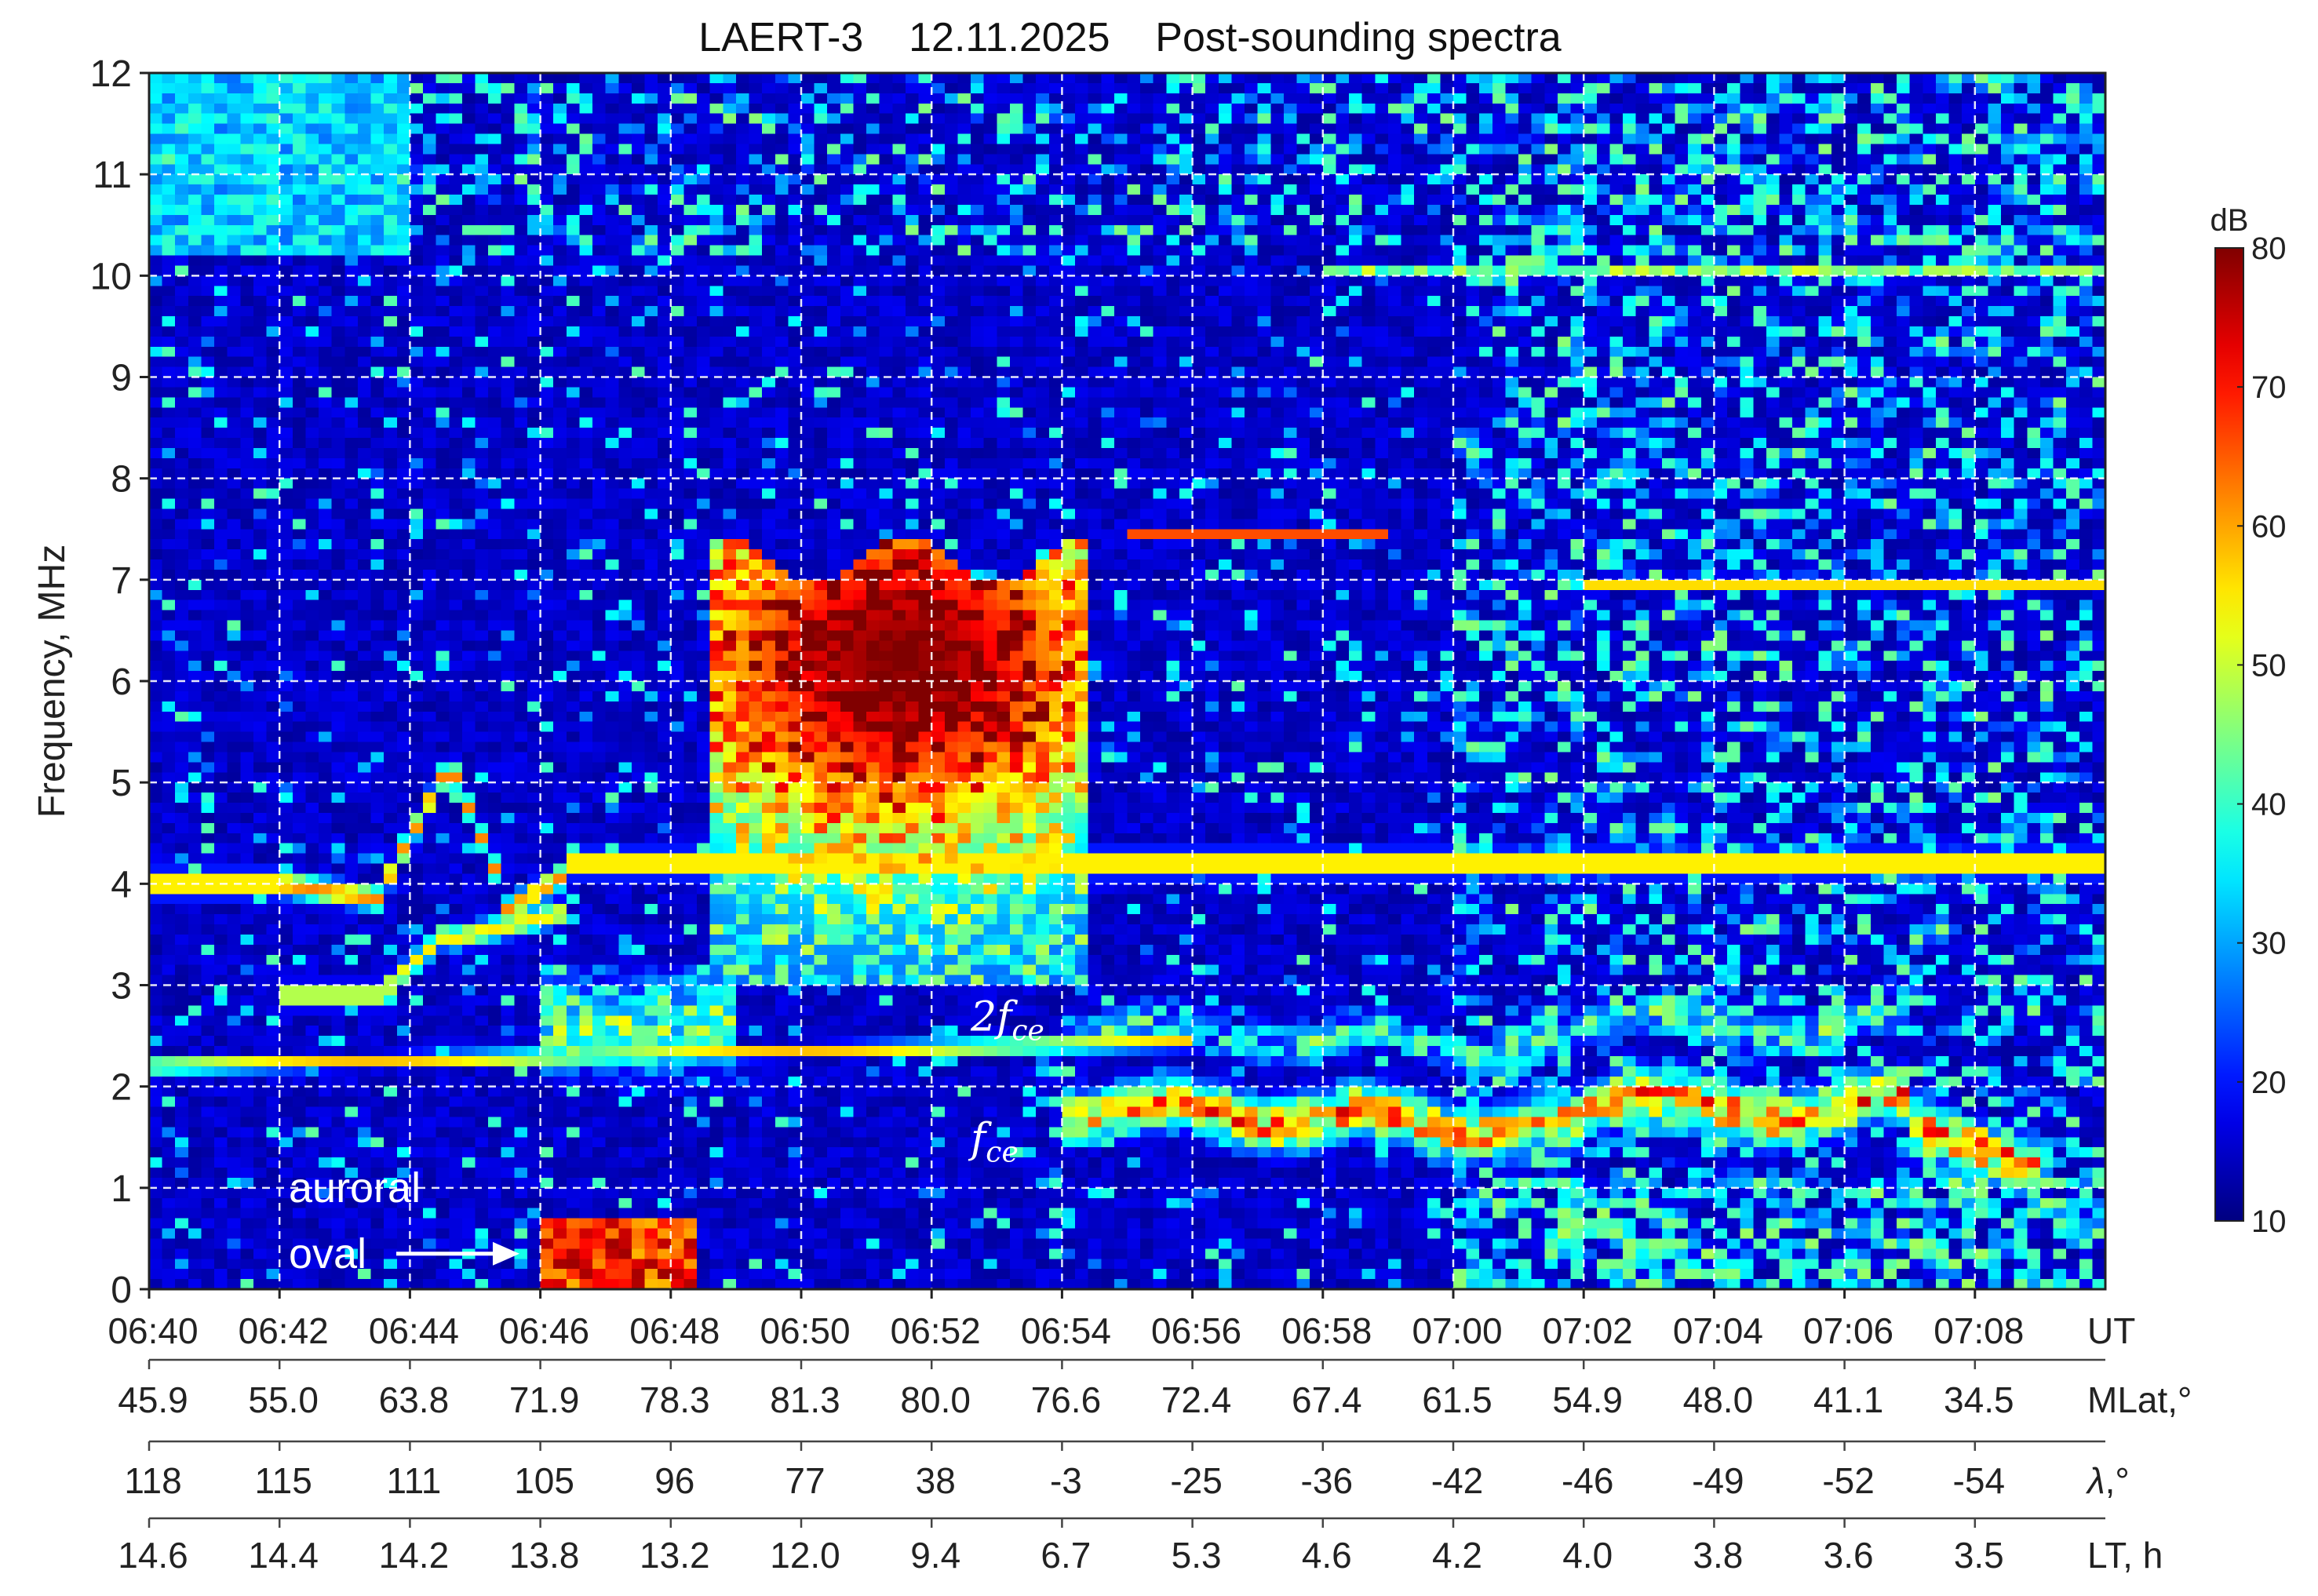 This screenshot has height=1596, width=2318. What do you see at coordinates (936, 1330) in the screenshot?
I see `x-tick-label: 06:52` at bounding box center [936, 1330].